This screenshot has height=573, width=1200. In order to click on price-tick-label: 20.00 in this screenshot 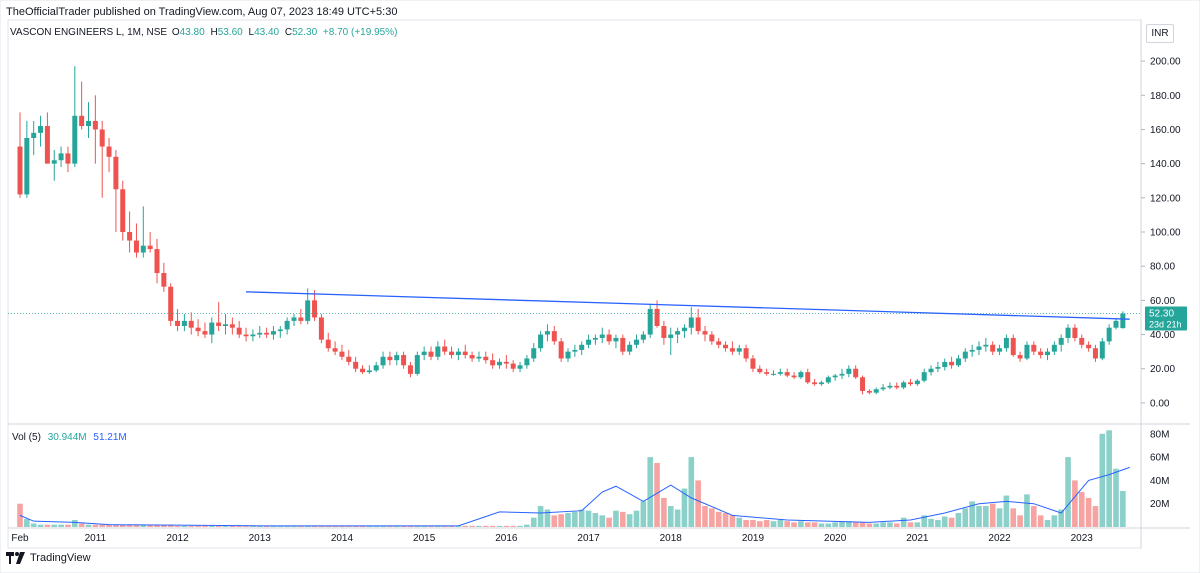, I will do `click(1162, 369)`.